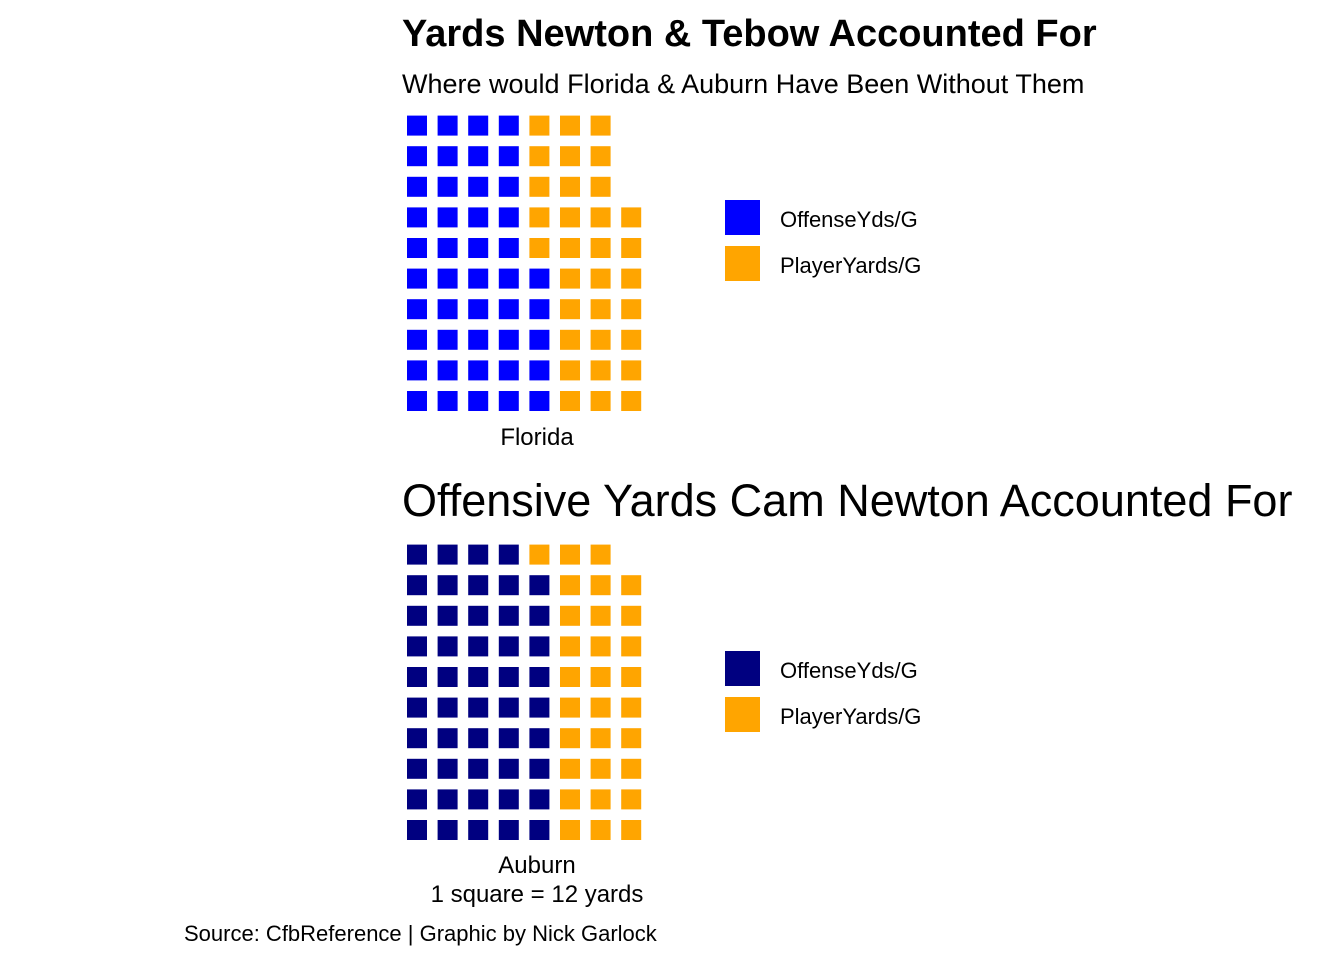  I want to click on florida-legend-label-player: PlayerYards/G, so click(850, 265).